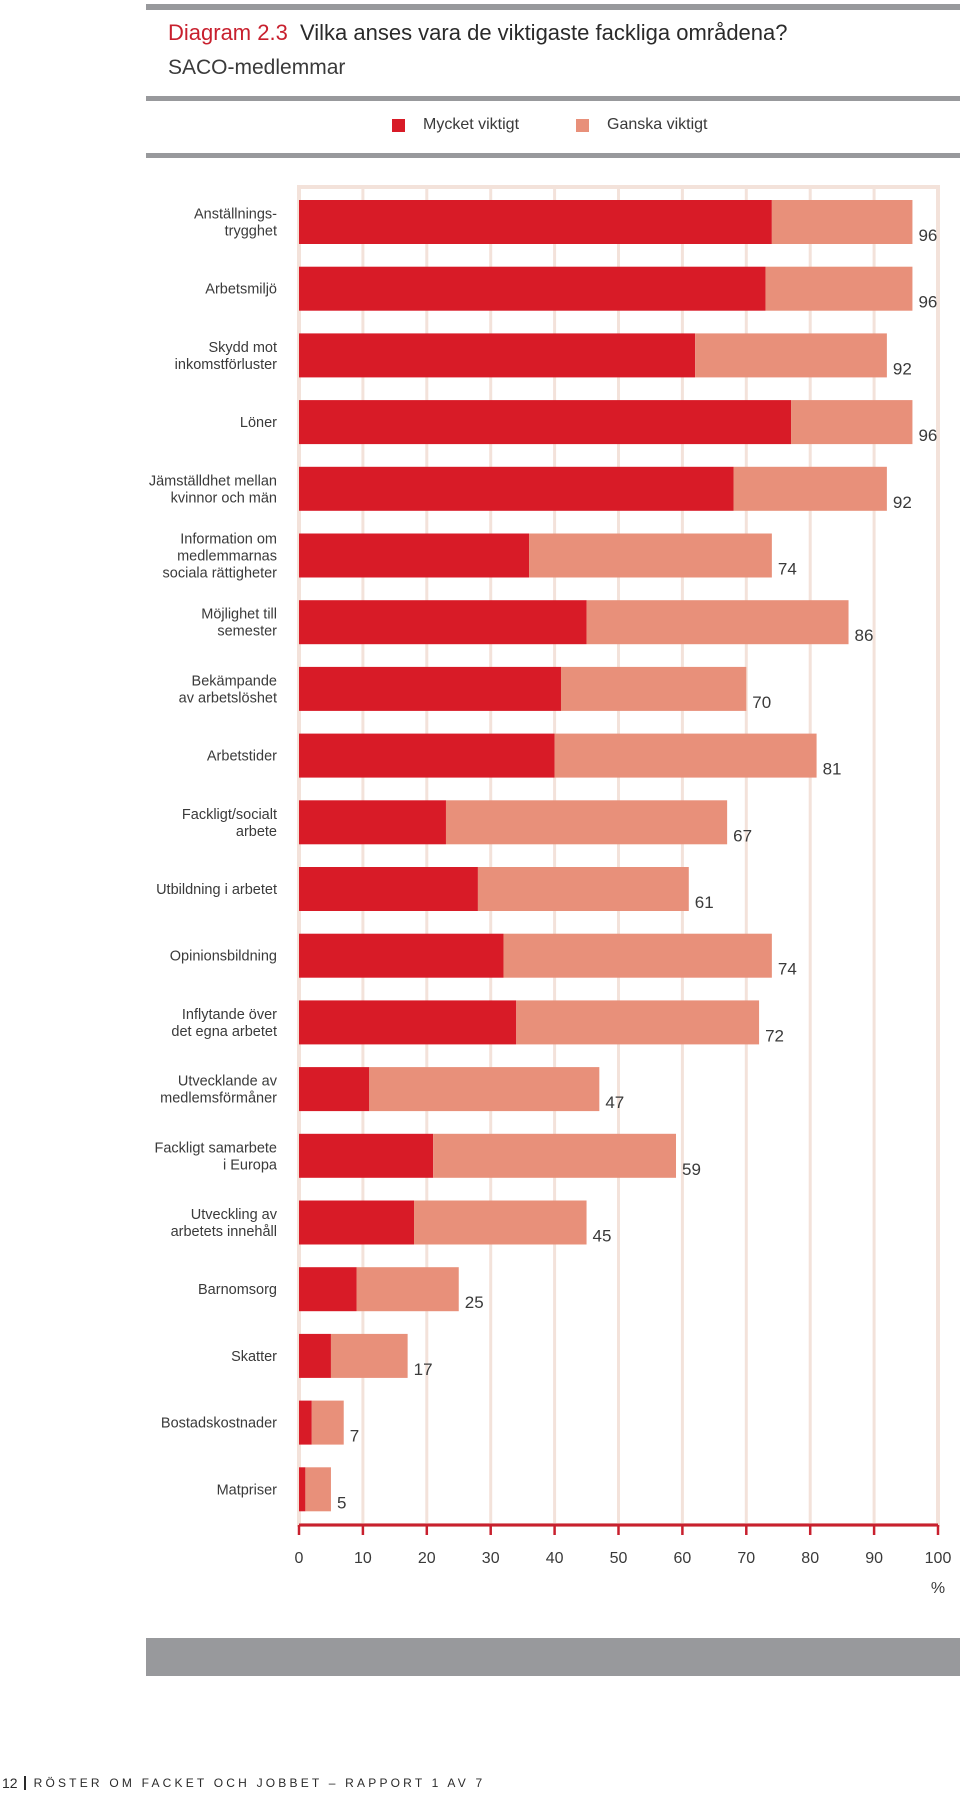  I want to click on category-label-line: det egna arbetet, so click(224, 1032).